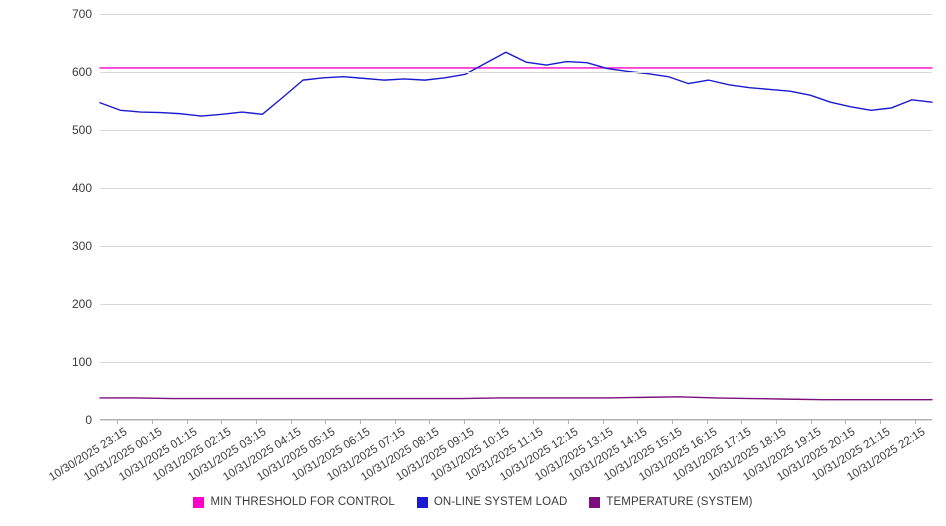  What do you see at coordinates (81, 14) in the screenshot?
I see `y-axis-tick-label: 700` at bounding box center [81, 14].